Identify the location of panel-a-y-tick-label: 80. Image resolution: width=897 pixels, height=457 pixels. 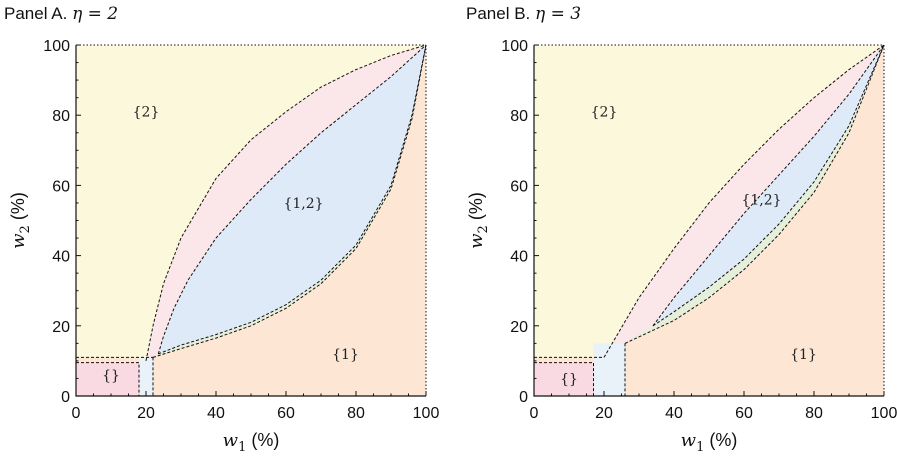
(61, 116).